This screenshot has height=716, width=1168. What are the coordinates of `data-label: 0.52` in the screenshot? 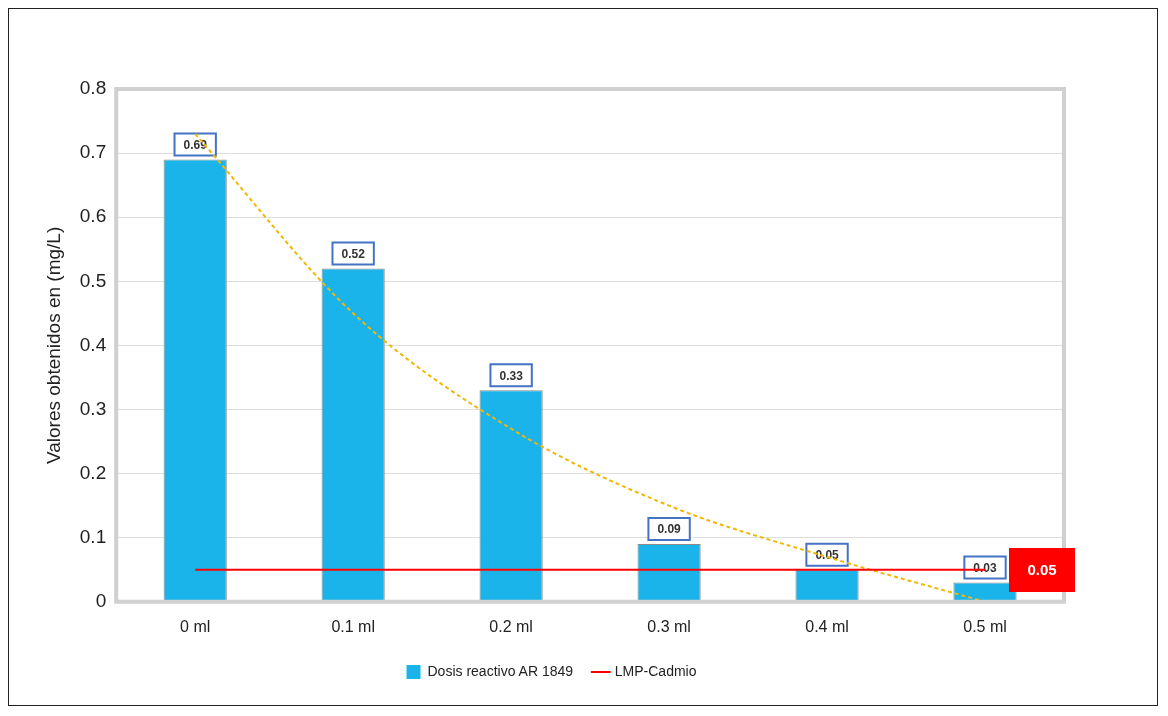 It's located at (353, 253).